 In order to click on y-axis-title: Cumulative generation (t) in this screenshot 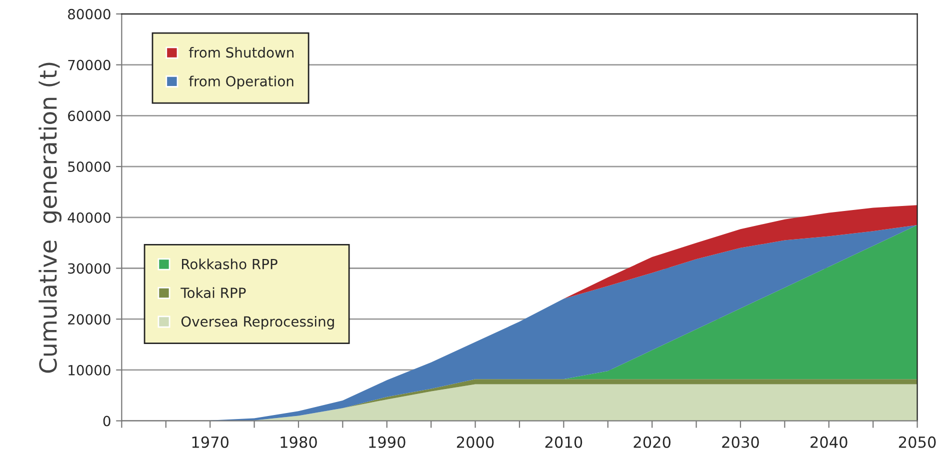, I will do `click(50, 217)`.